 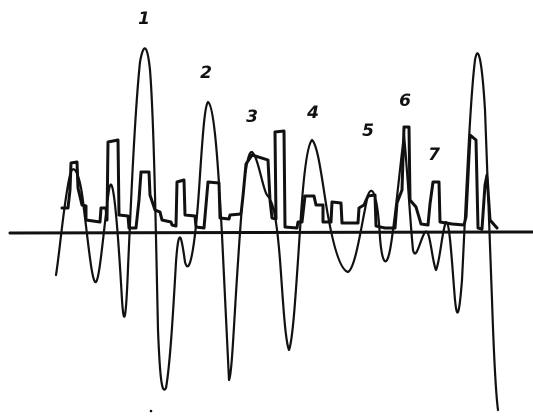 What do you see at coordinates (206, 73) in the screenshot?
I see `peak-label-2: 2` at bounding box center [206, 73].